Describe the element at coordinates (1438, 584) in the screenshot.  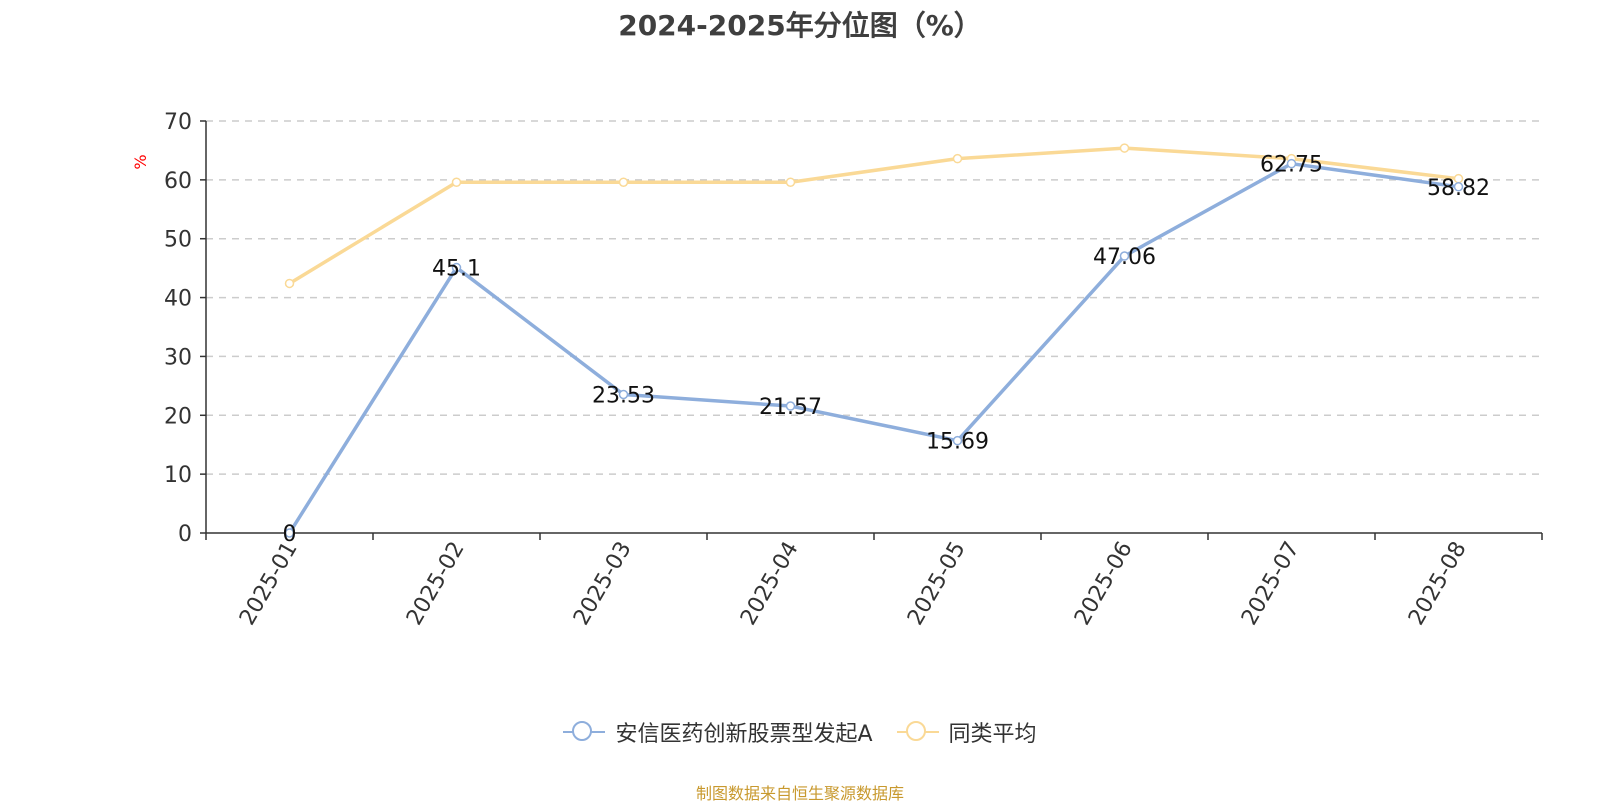
I see `x-tick-label-2025-08: 2025-08` at that location.